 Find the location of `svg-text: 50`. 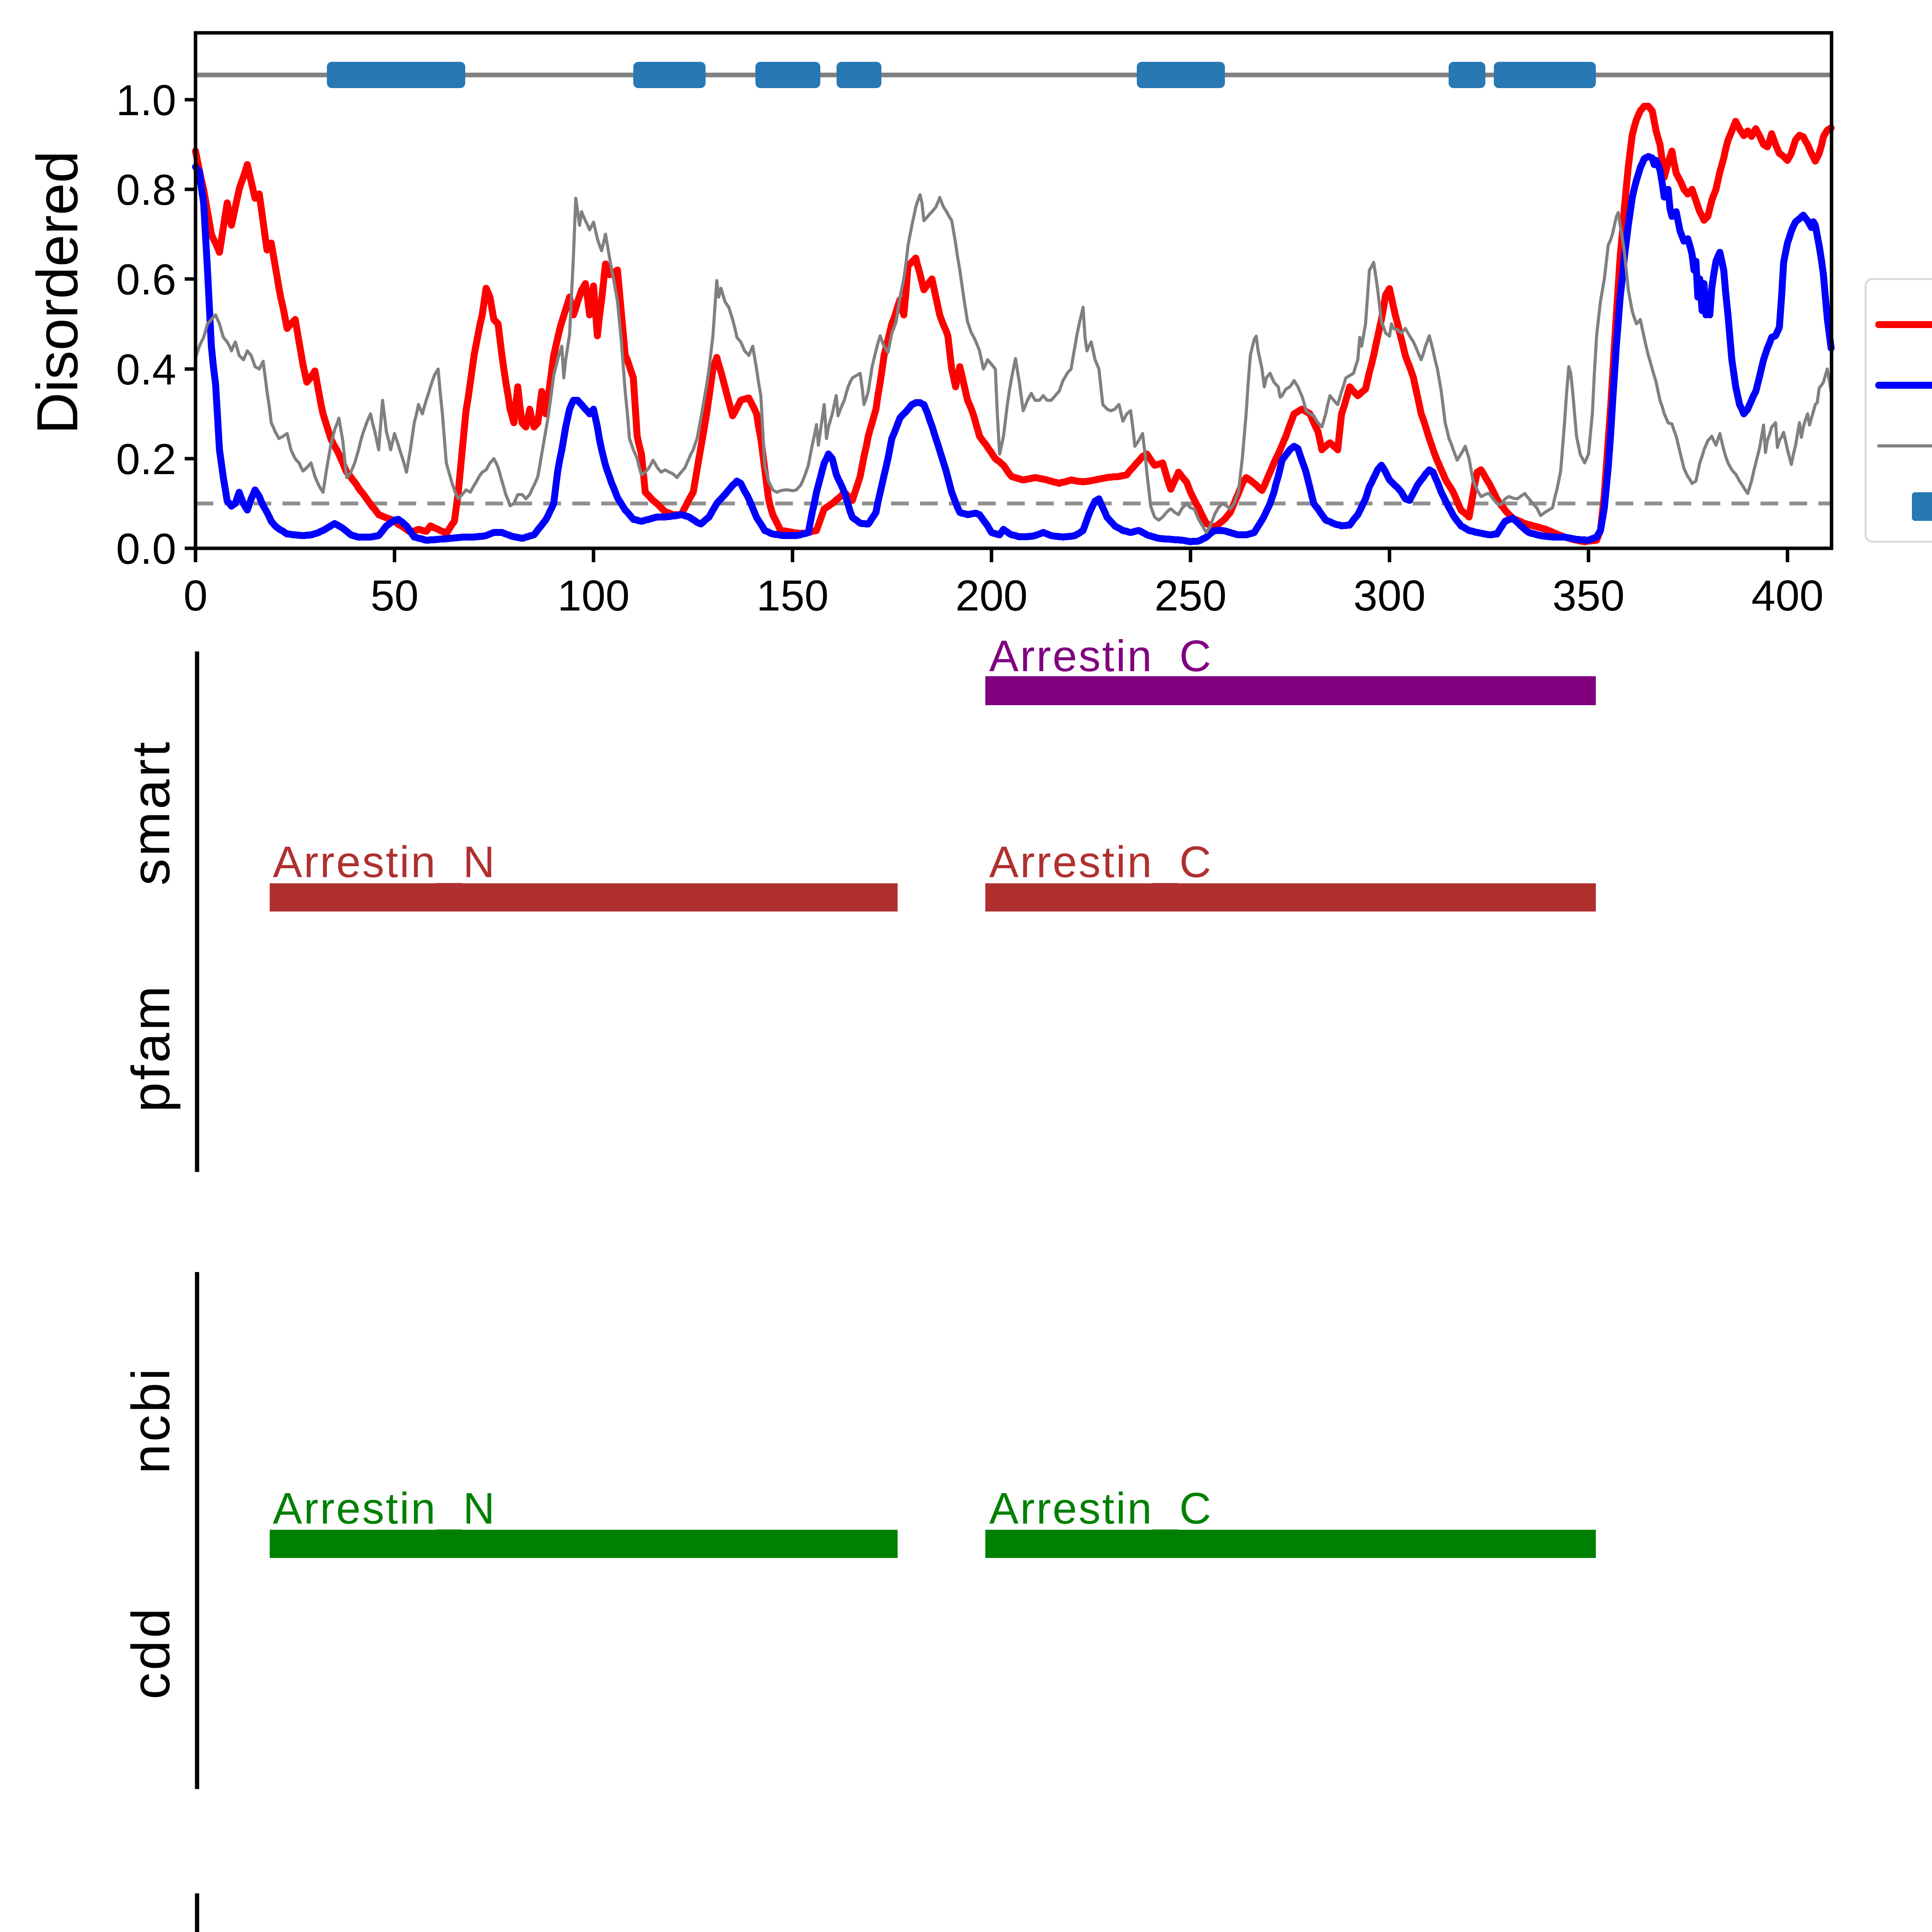

svg-text: 50 is located at coordinates (395, 596).